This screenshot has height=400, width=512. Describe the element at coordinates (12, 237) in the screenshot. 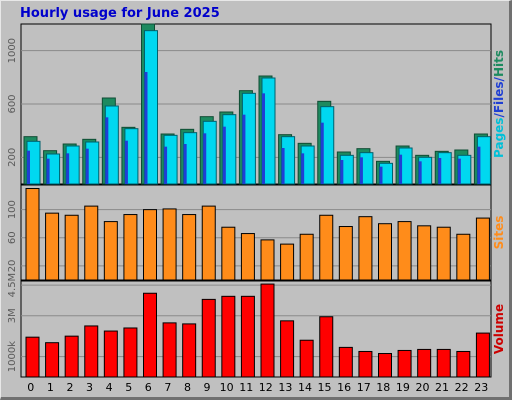

I see `y-tick-label-sites: 60` at that location.